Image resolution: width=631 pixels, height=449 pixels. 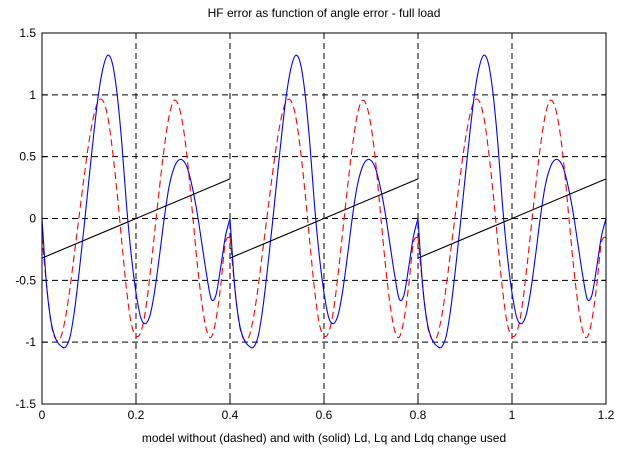 What do you see at coordinates (136, 415) in the screenshot?
I see `x-tick-label: 0.2` at bounding box center [136, 415].